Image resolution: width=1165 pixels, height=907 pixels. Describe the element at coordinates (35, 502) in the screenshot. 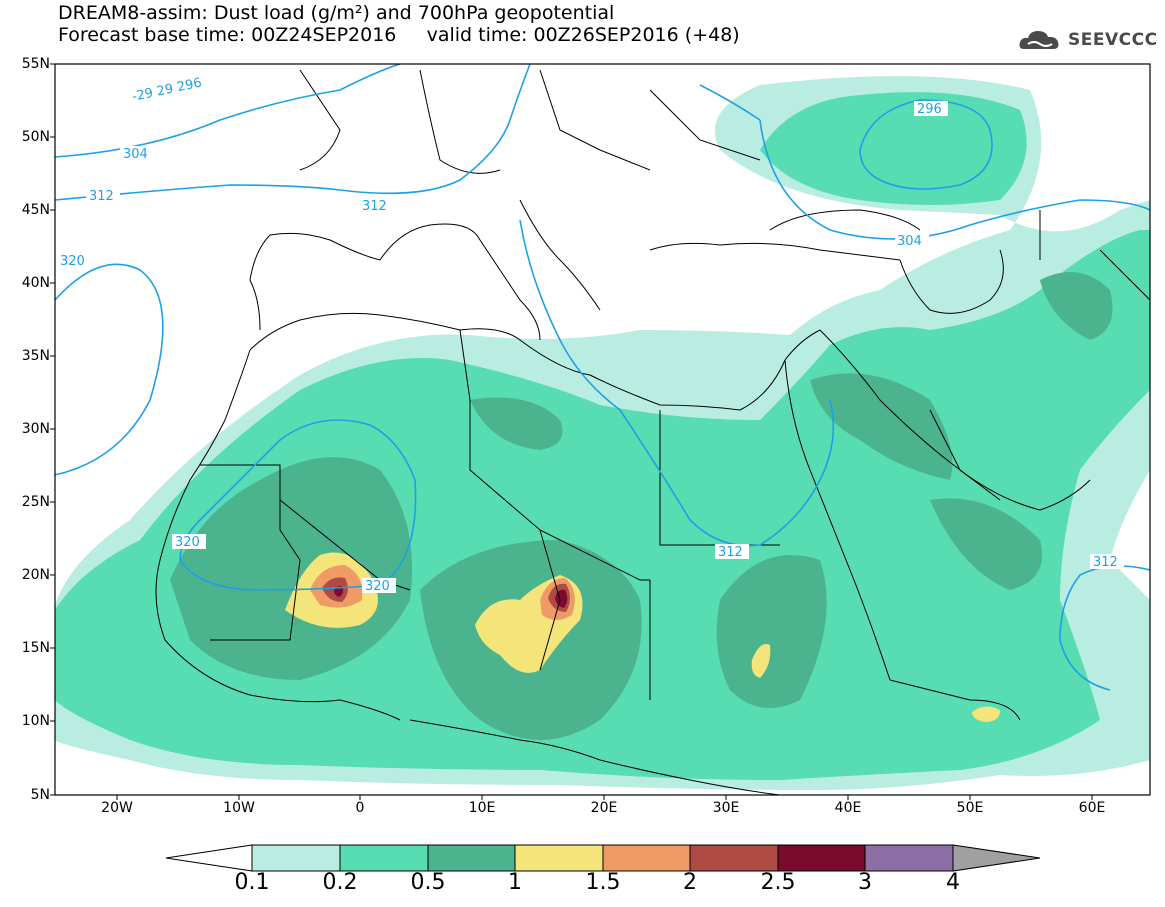

I see `lat-label: 25N` at that location.